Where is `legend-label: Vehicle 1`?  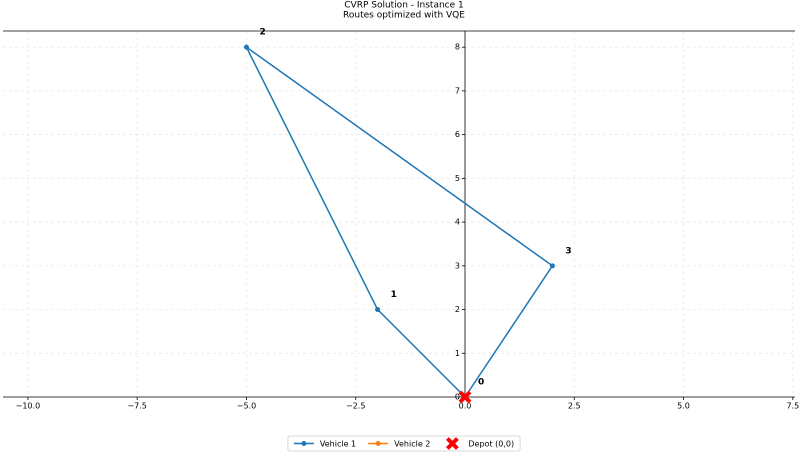 legend-label: Vehicle 1 is located at coordinates (338, 444).